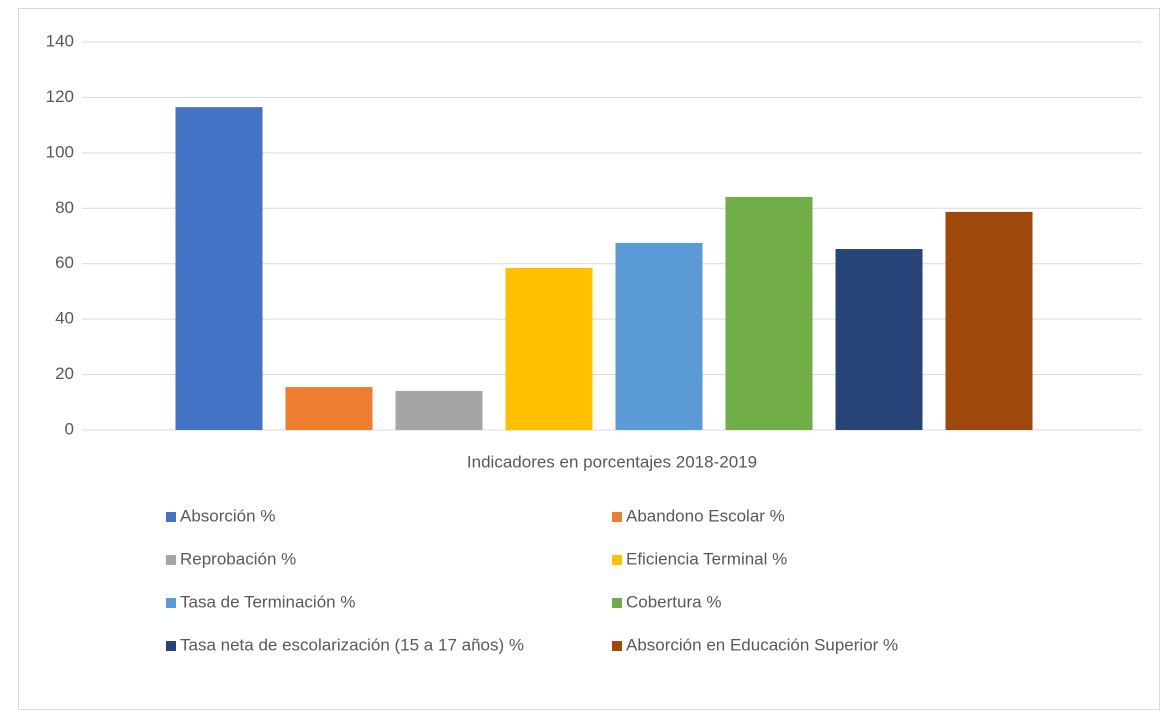 This screenshot has height=717, width=1172. What do you see at coordinates (227, 515) in the screenshot?
I see `legend-label: Absorción %` at bounding box center [227, 515].